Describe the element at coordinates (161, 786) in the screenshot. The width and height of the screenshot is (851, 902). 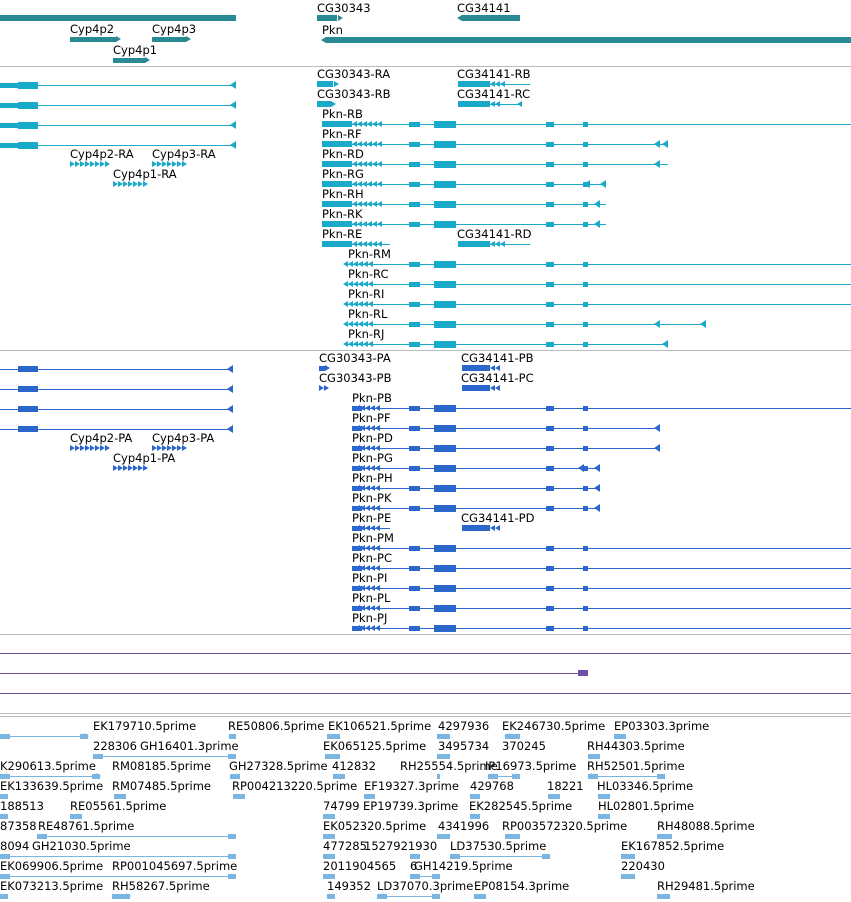
I see `est-label: RM07485.5prime` at that location.